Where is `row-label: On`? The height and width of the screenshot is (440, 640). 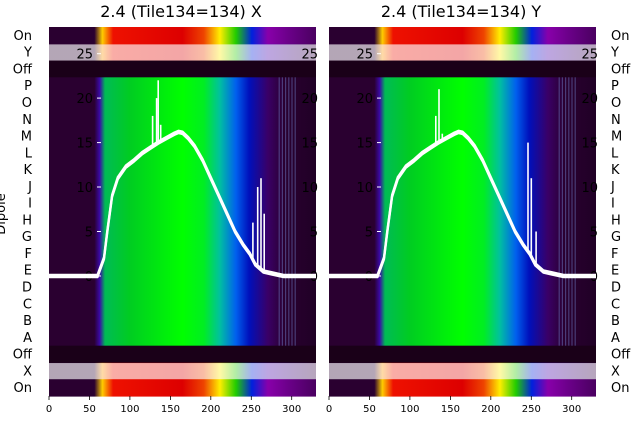
row-label: On is located at coordinates (23, 36).